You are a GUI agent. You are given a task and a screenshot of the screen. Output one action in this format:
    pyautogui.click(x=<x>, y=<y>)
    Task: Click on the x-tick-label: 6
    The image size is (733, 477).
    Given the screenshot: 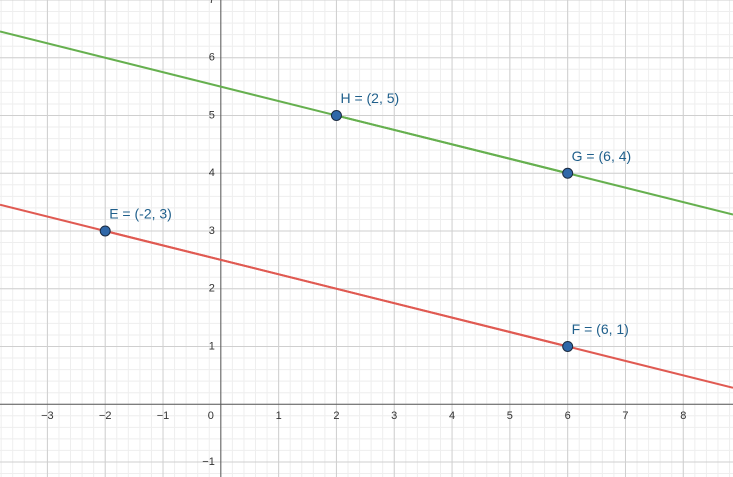 What is the action you would take?
    pyautogui.click(x=568, y=416)
    